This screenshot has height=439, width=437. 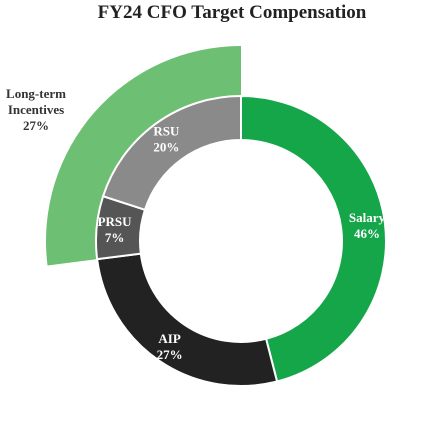 I want to click on slice-value-rsu: 20%, so click(x=166, y=146).